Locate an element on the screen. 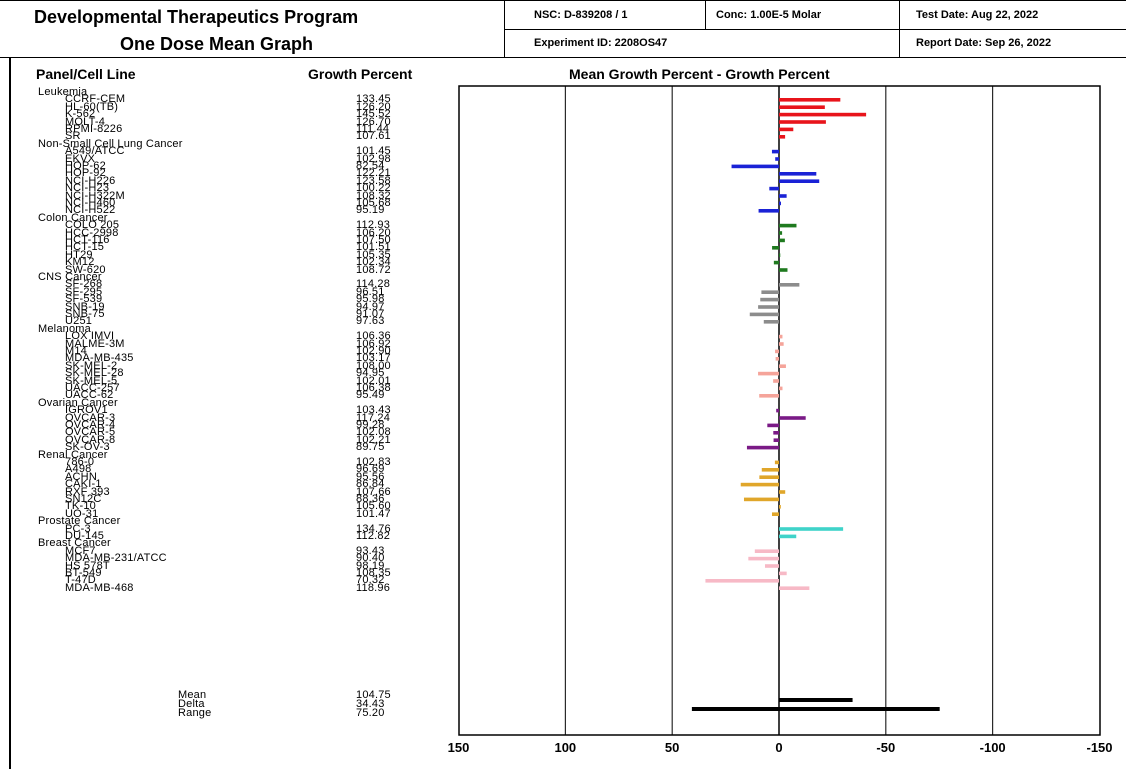 This screenshot has width=1126, height=769. growth-percent-value: 123.58 is located at coordinates (373, 180).